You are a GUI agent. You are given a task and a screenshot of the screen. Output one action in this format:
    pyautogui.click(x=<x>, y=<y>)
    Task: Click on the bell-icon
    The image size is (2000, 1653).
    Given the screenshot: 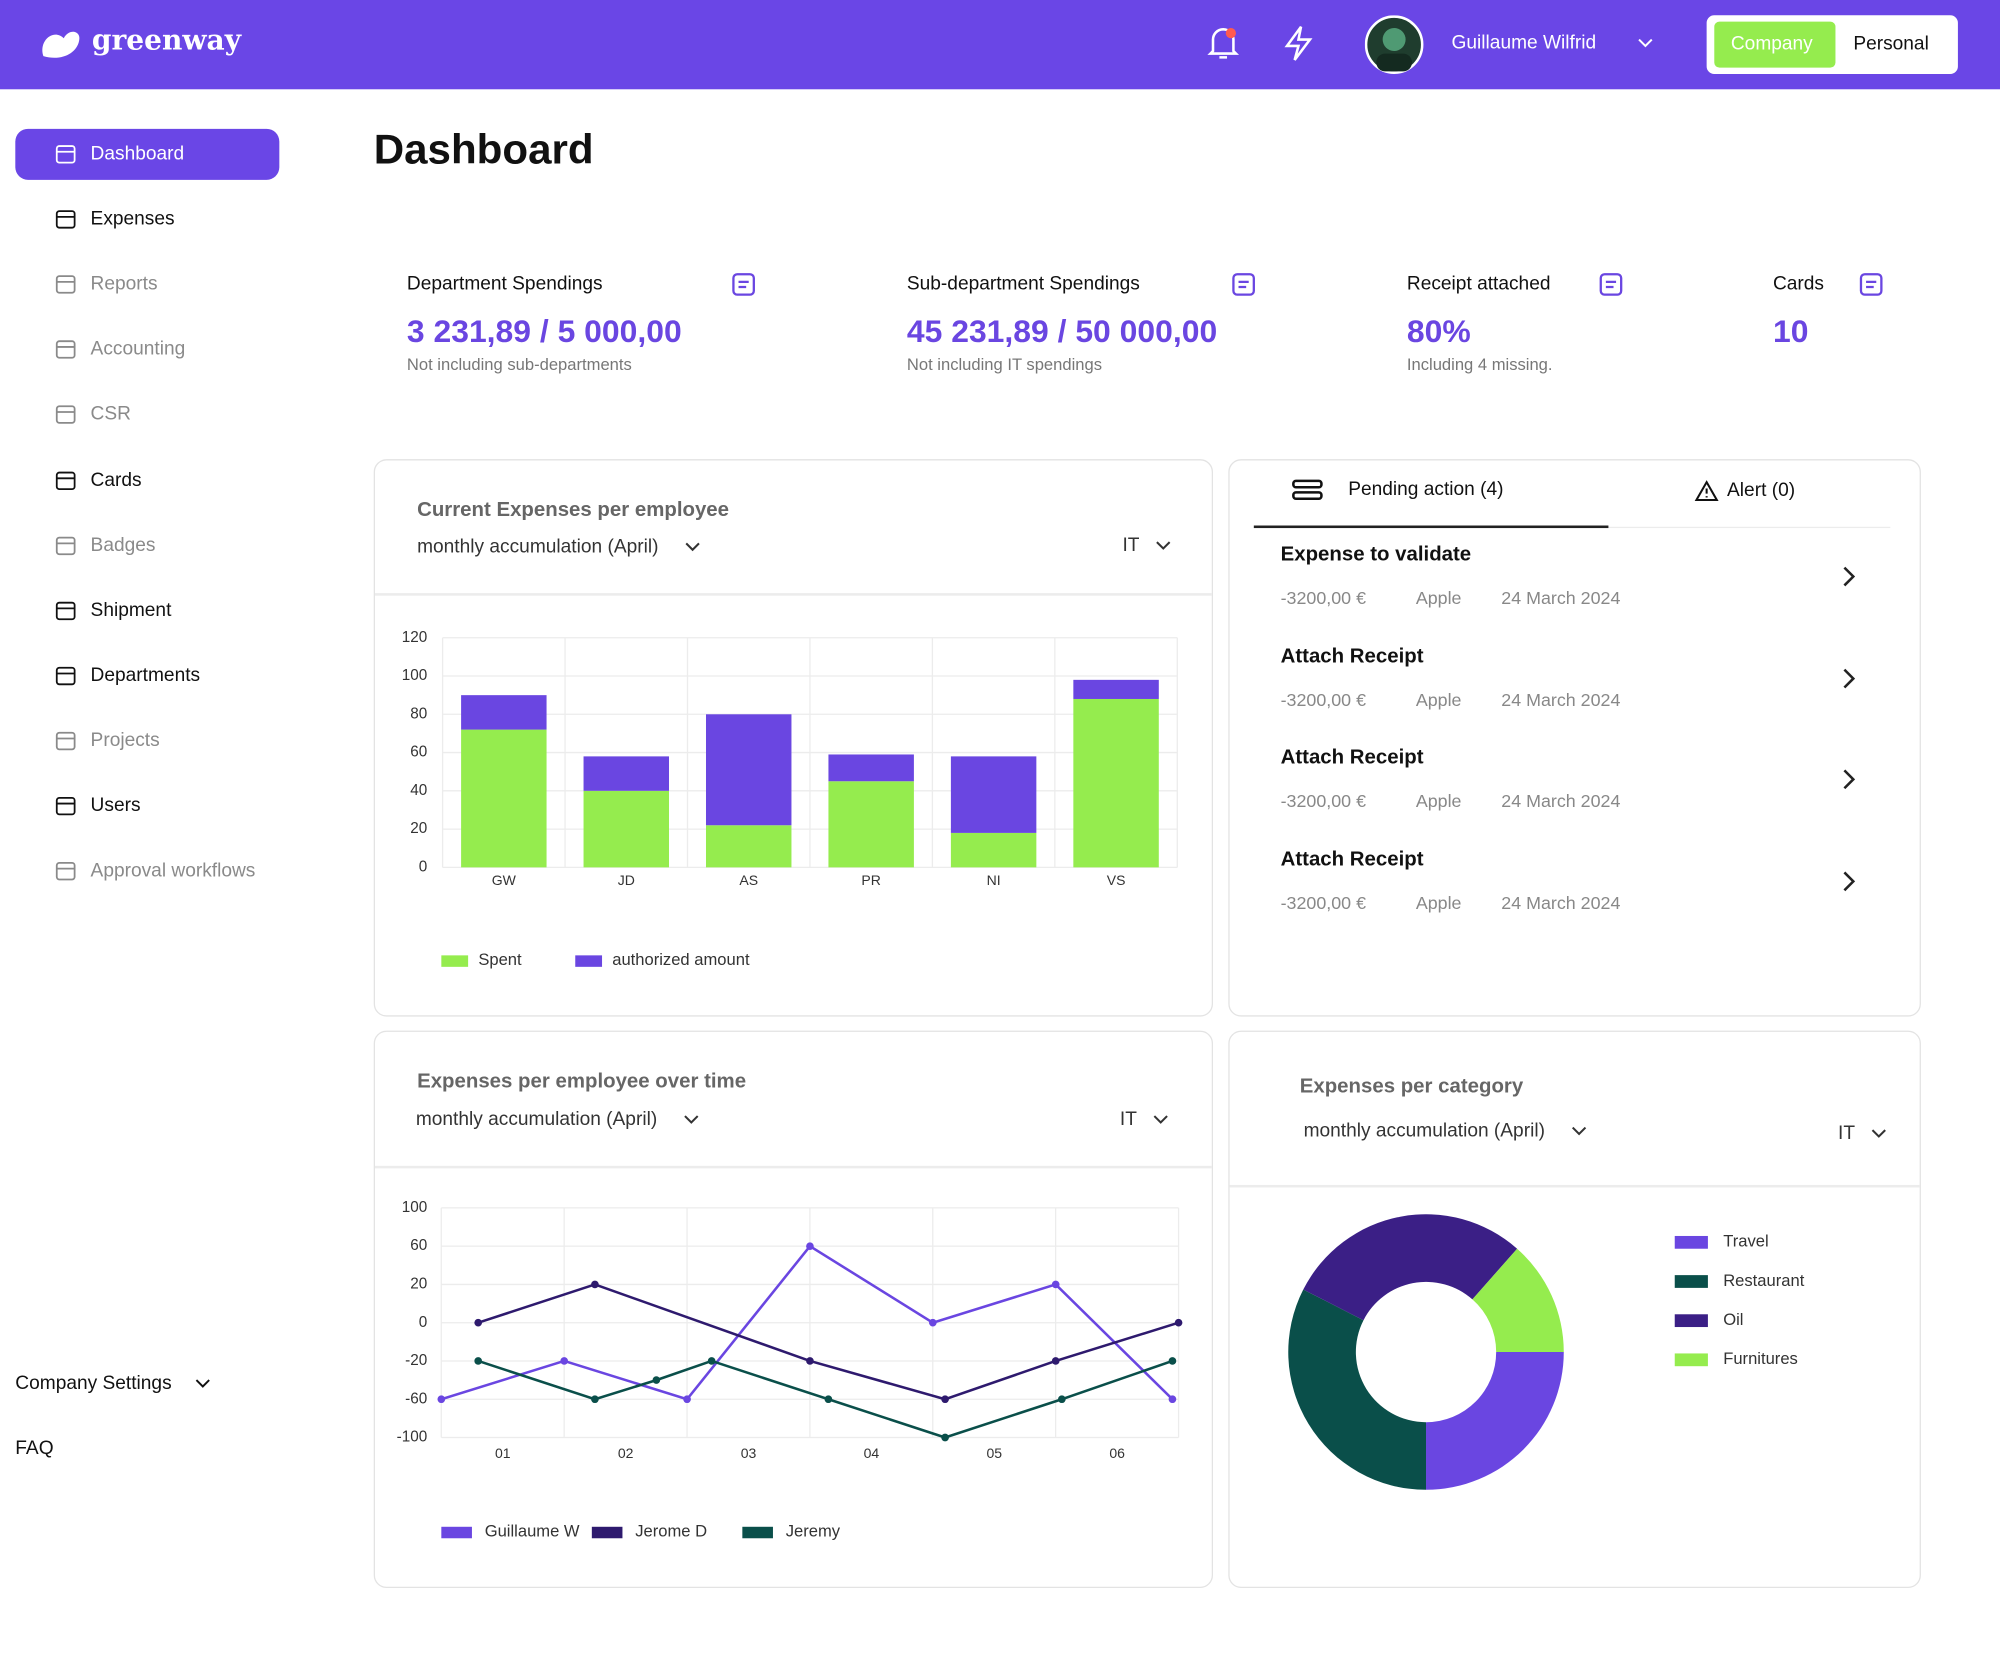 What is the action you would take?
    pyautogui.click(x=1223, y=43)
    